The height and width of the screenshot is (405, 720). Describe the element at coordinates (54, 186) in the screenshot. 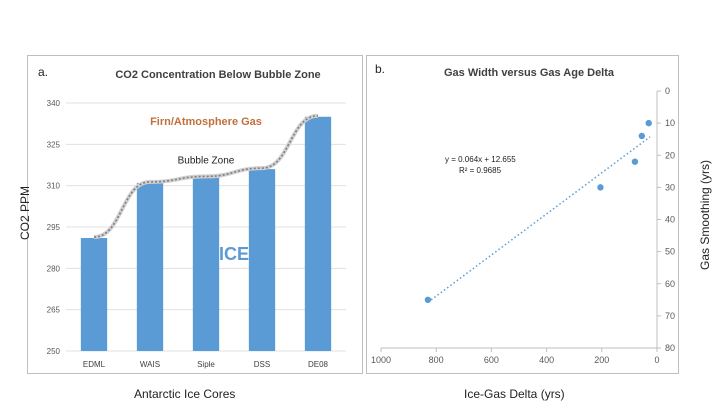

I see `y-tick-label-a: 310` at that location.